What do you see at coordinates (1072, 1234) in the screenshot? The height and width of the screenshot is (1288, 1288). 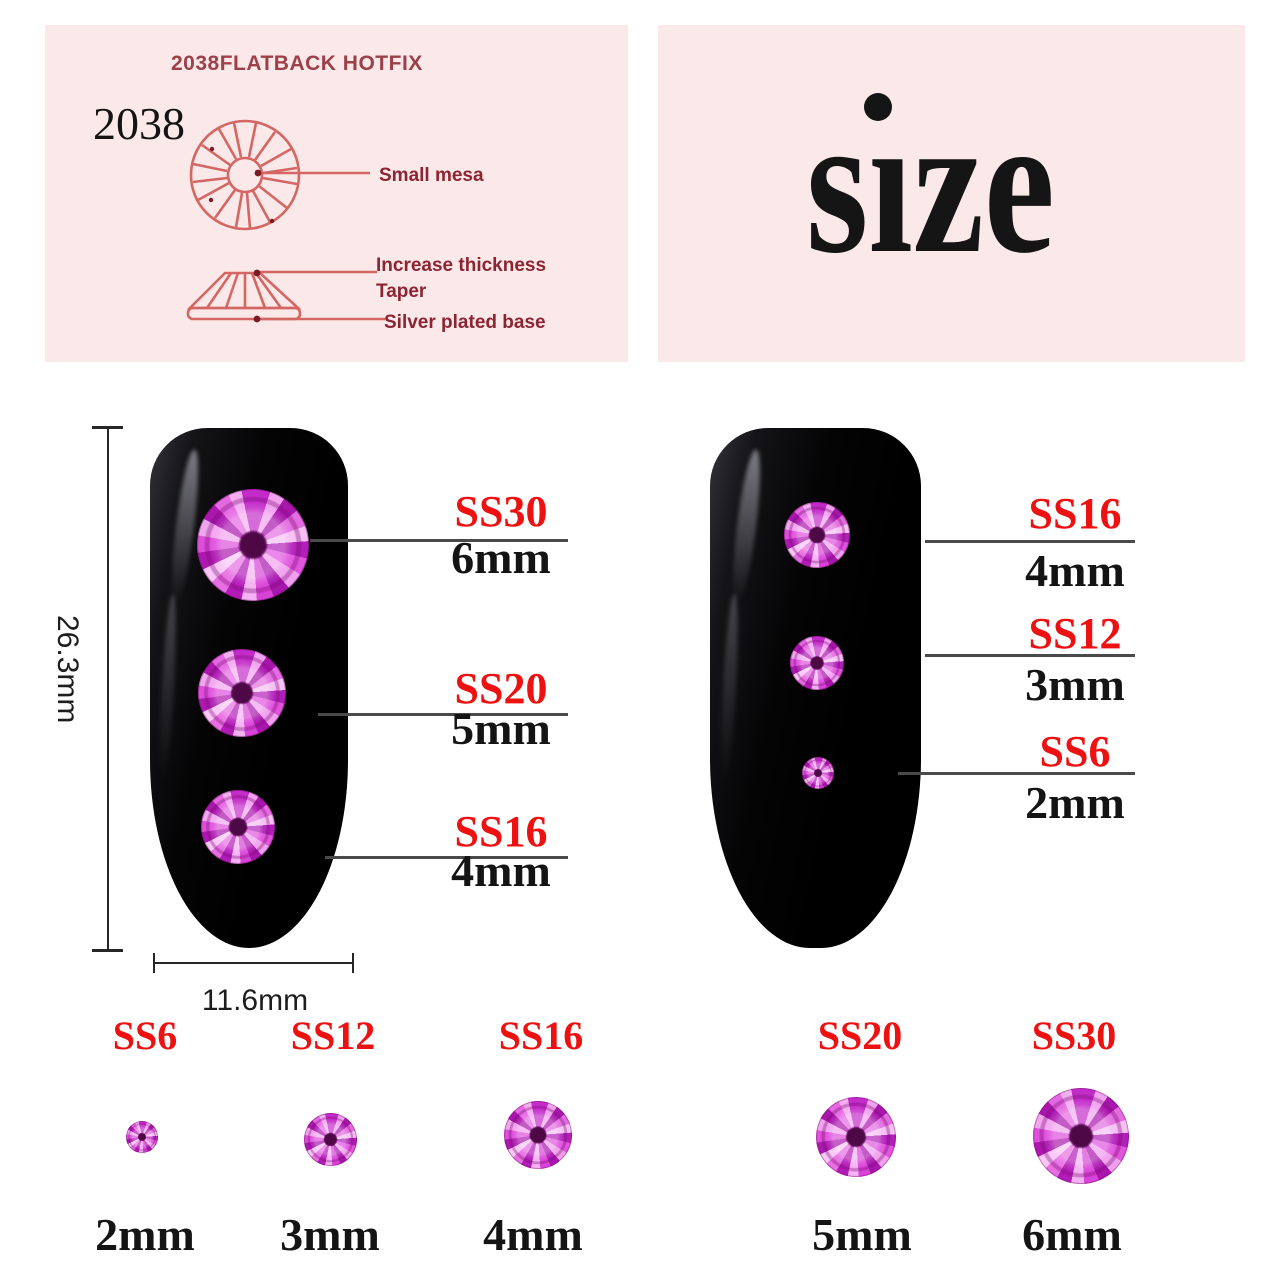 I see `chart-mm-label: 6mm` at bounding box center [1072, 1234].